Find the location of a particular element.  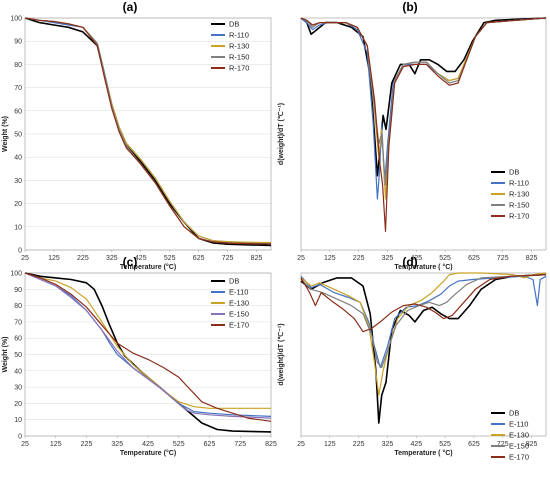

y-tick-label: 10 is located at coordinates (18, 420).